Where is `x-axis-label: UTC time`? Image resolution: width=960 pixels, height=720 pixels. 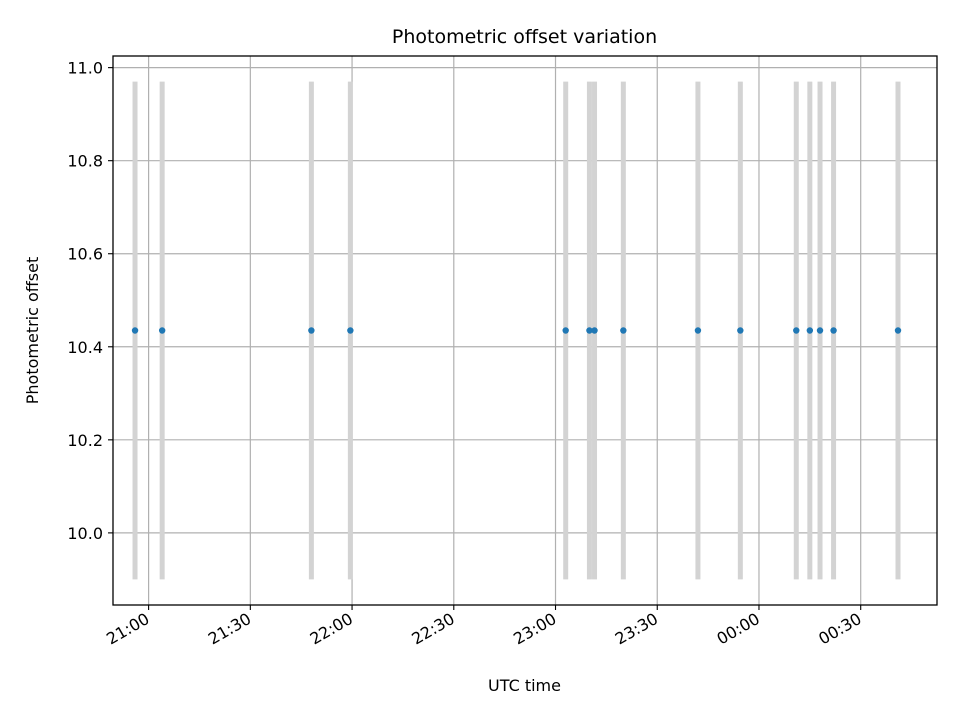 x-axis-label: UTC time is located at coordinates (524, 685).